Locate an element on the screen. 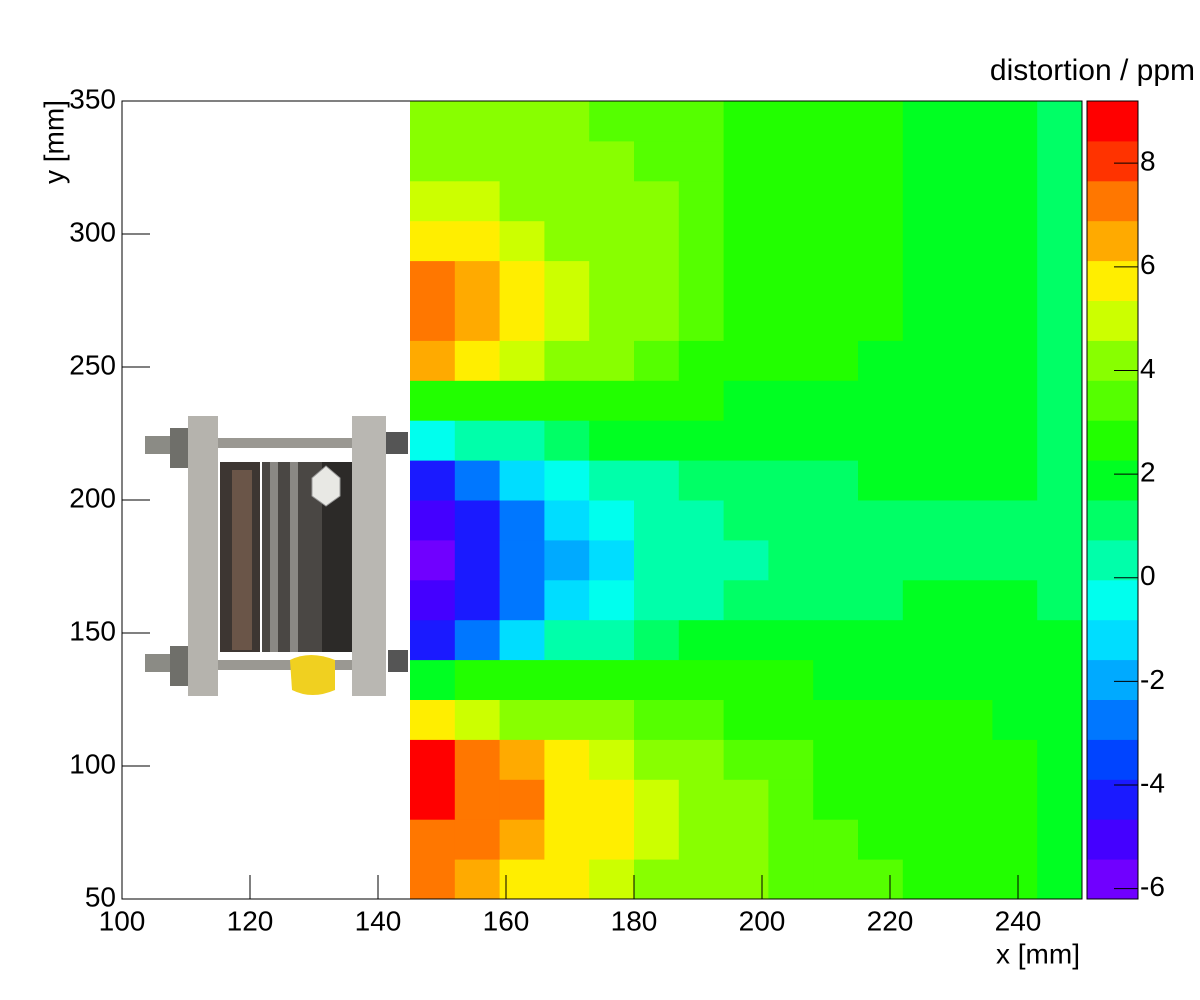 The image size is (1200, 1000). x-tick-label: 140 is located at coordinates (378, 920).